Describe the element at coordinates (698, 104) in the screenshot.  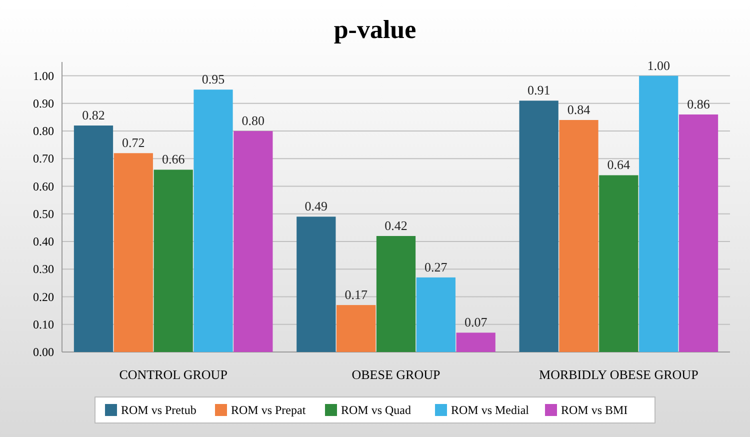
I see `data-label: 0.86` at that location.